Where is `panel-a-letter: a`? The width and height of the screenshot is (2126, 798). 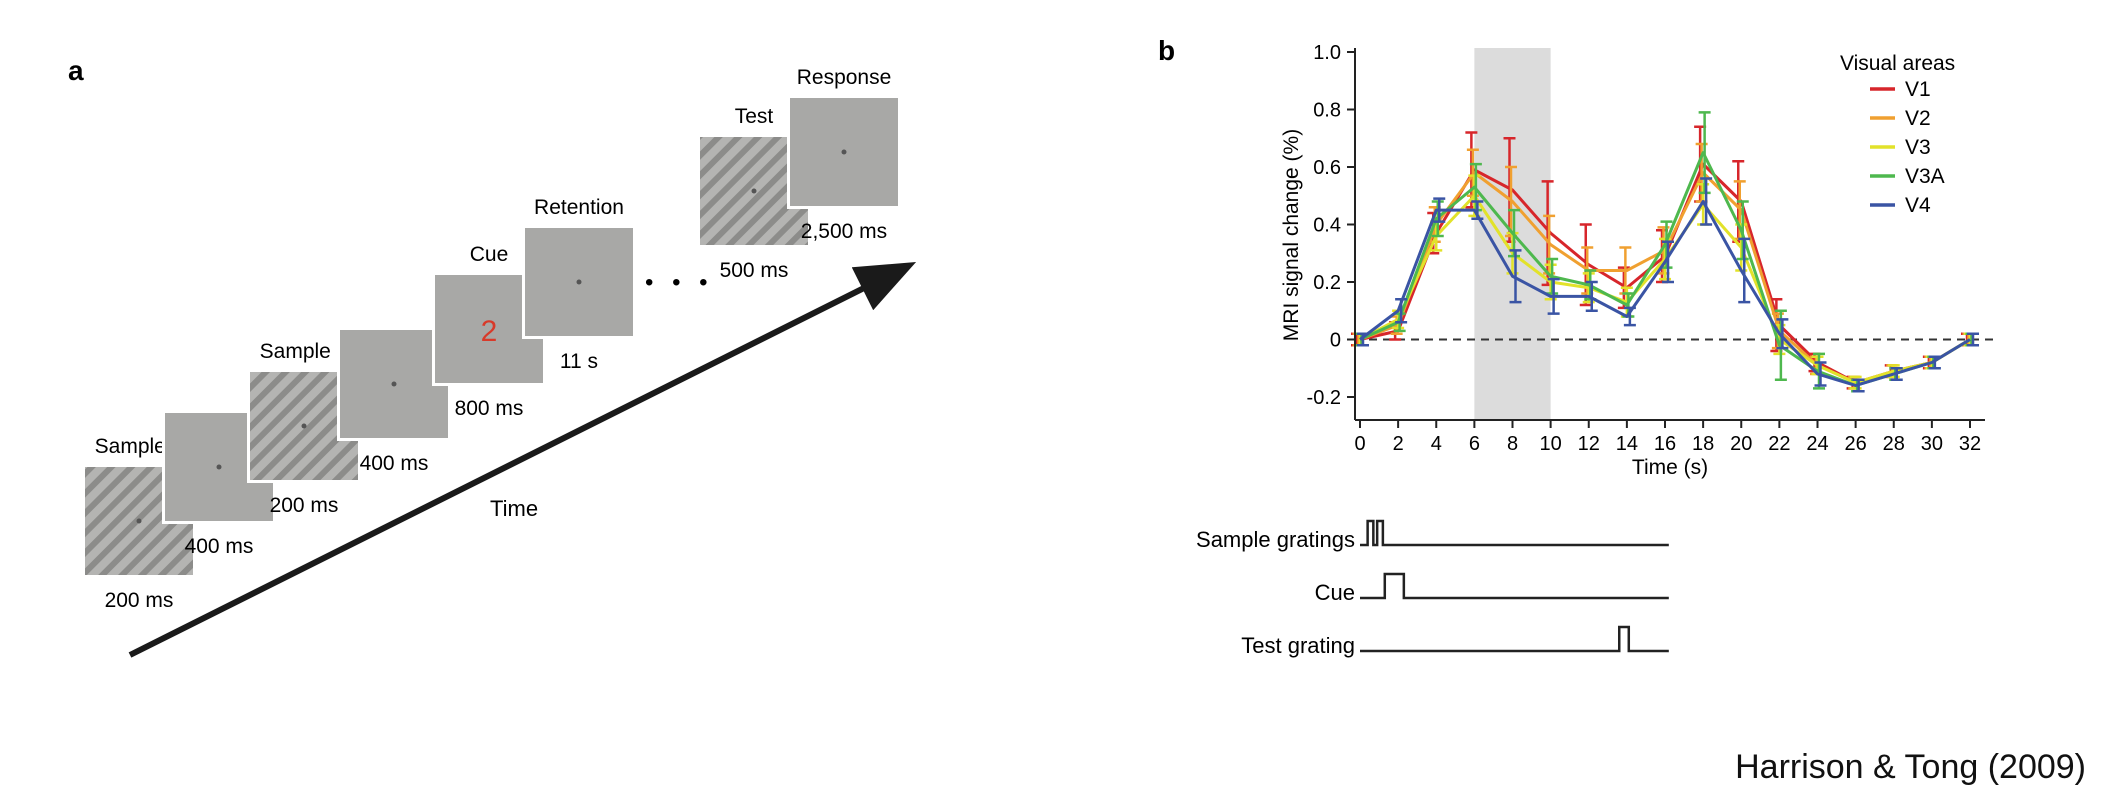 panel-a-letter: a is located at coordinates (76, 70).